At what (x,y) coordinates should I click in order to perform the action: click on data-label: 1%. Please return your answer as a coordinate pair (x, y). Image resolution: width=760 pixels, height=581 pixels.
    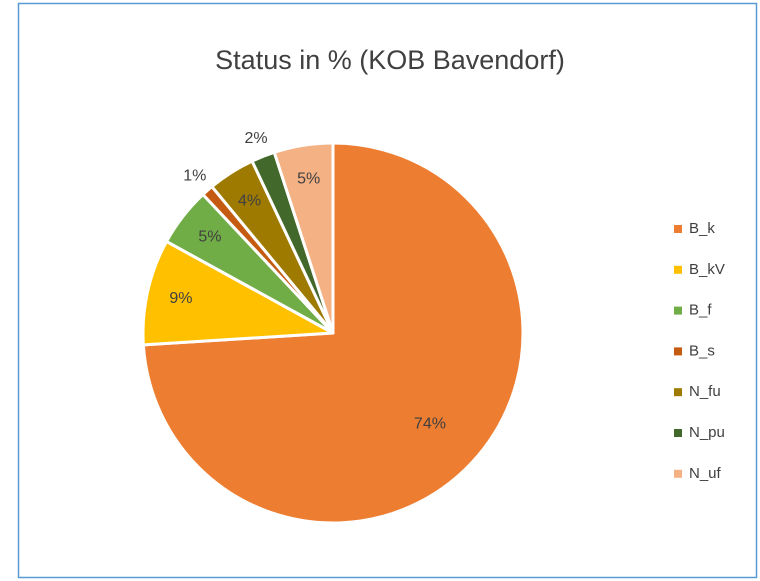
    Looking at the image, I should click on (194, 175).